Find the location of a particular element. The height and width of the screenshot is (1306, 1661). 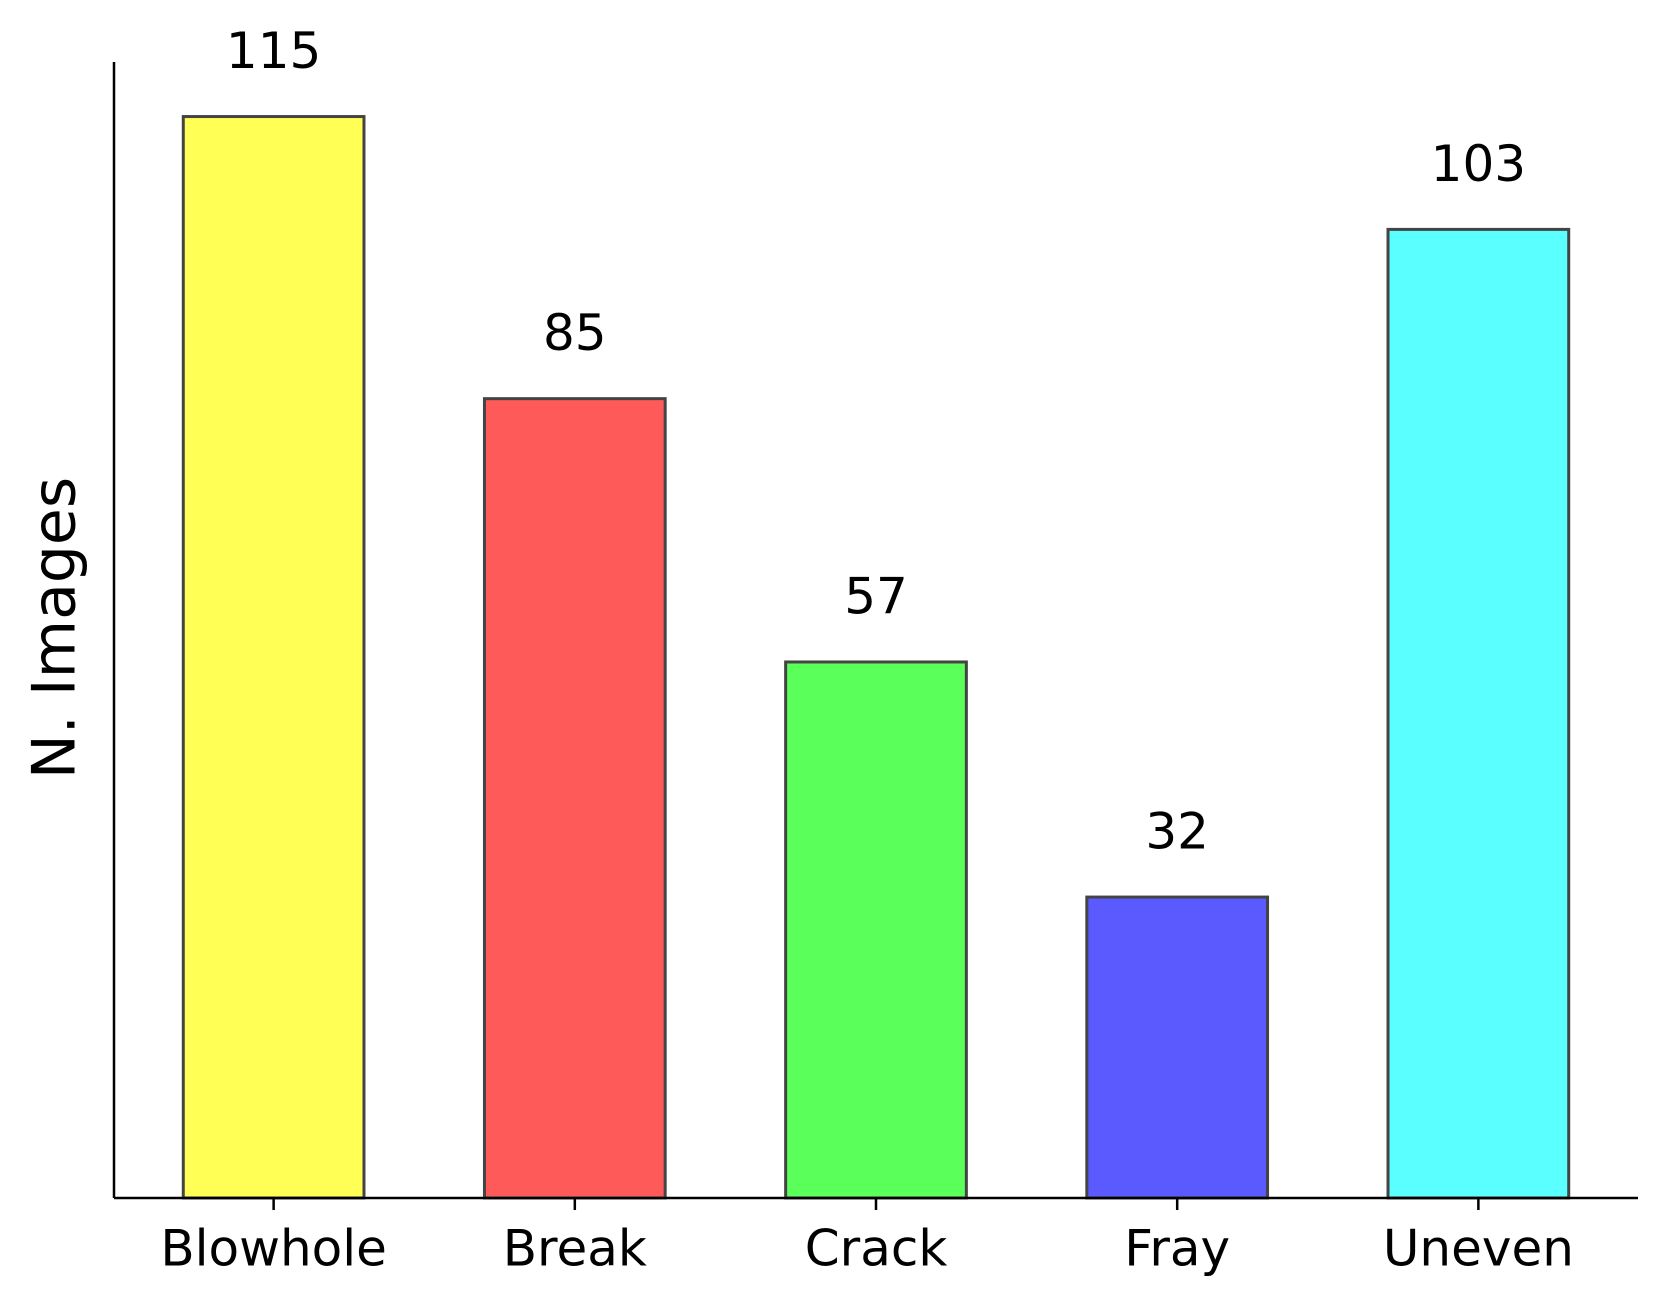

x-tick-label: Crack is located at coordinates (876, 1249).